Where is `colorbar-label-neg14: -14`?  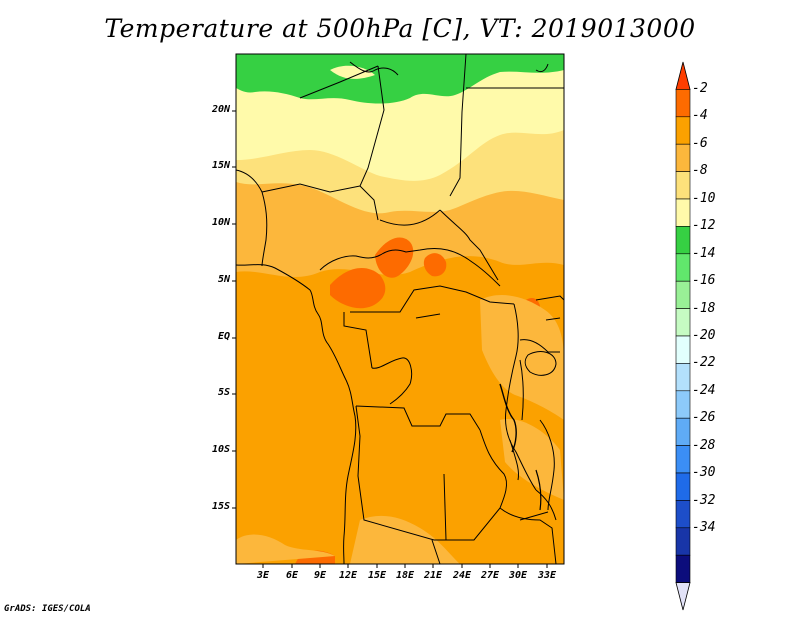
colorbar-label-neg14: -14 is located at coordinates (704, 253).